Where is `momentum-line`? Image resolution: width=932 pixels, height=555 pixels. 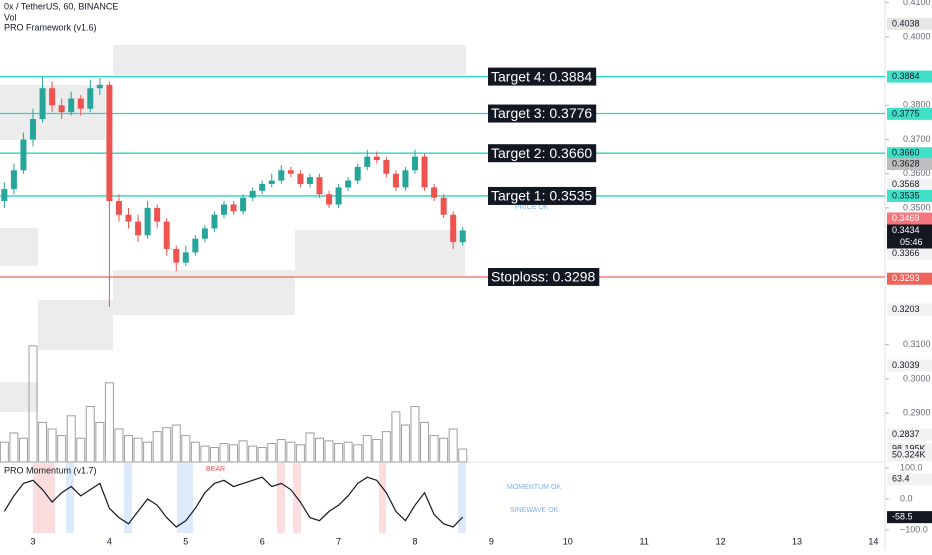 momentum-line is located at coordinates (233, 502).